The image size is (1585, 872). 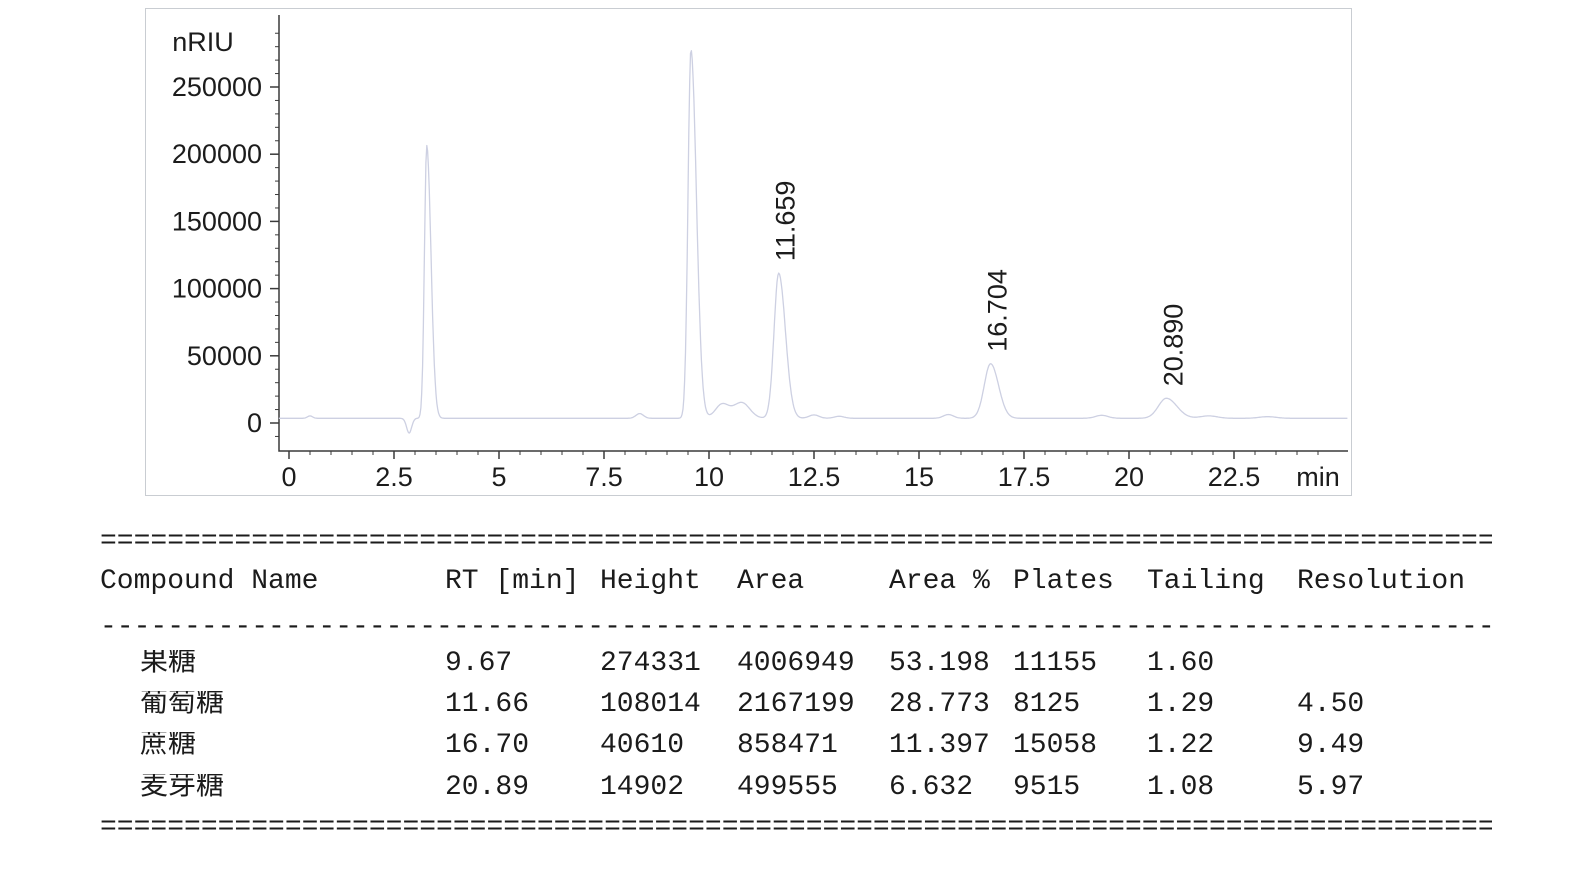 What do you see at coordinates (709, 477) in the screenshot?
I see `x-tick-label: 10` at bounding box center [709, 477].